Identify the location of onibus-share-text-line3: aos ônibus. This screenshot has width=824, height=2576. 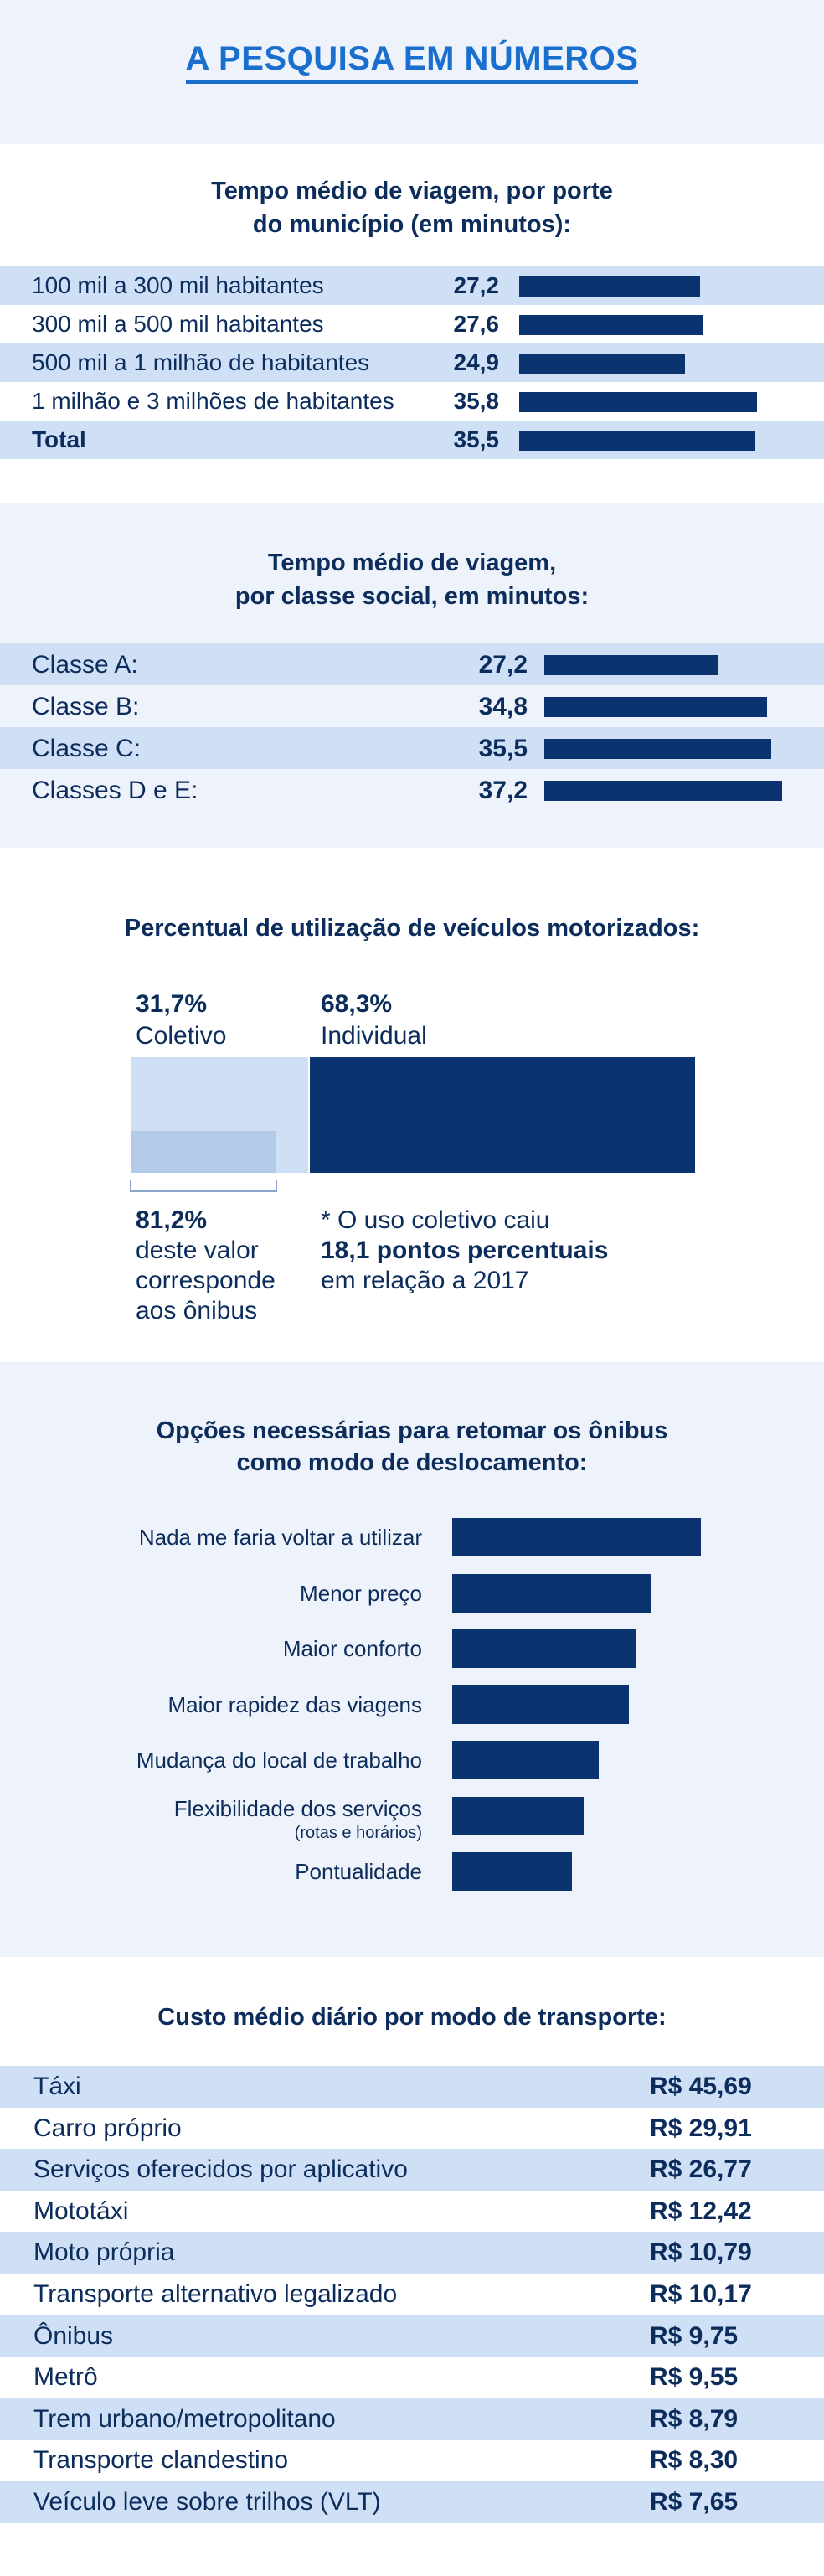
(197, 1310).